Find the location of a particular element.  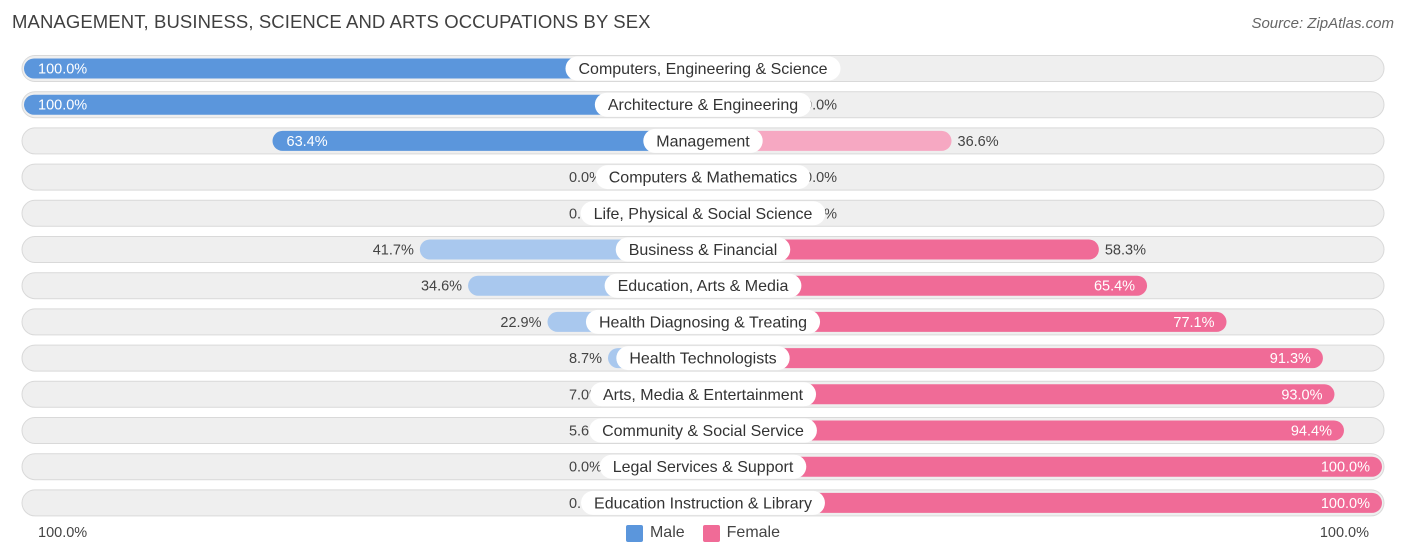

value-label-male: 34.6% is located at coordinates (441, 287).